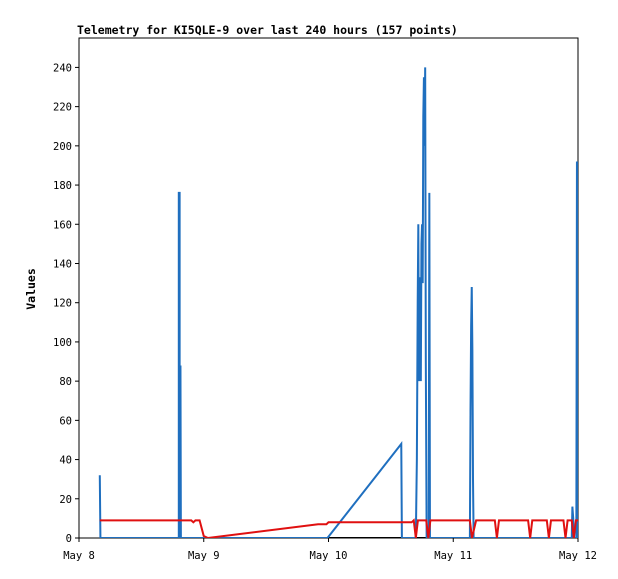  I want to click on y-tick-label: 120, so click(62, 304).